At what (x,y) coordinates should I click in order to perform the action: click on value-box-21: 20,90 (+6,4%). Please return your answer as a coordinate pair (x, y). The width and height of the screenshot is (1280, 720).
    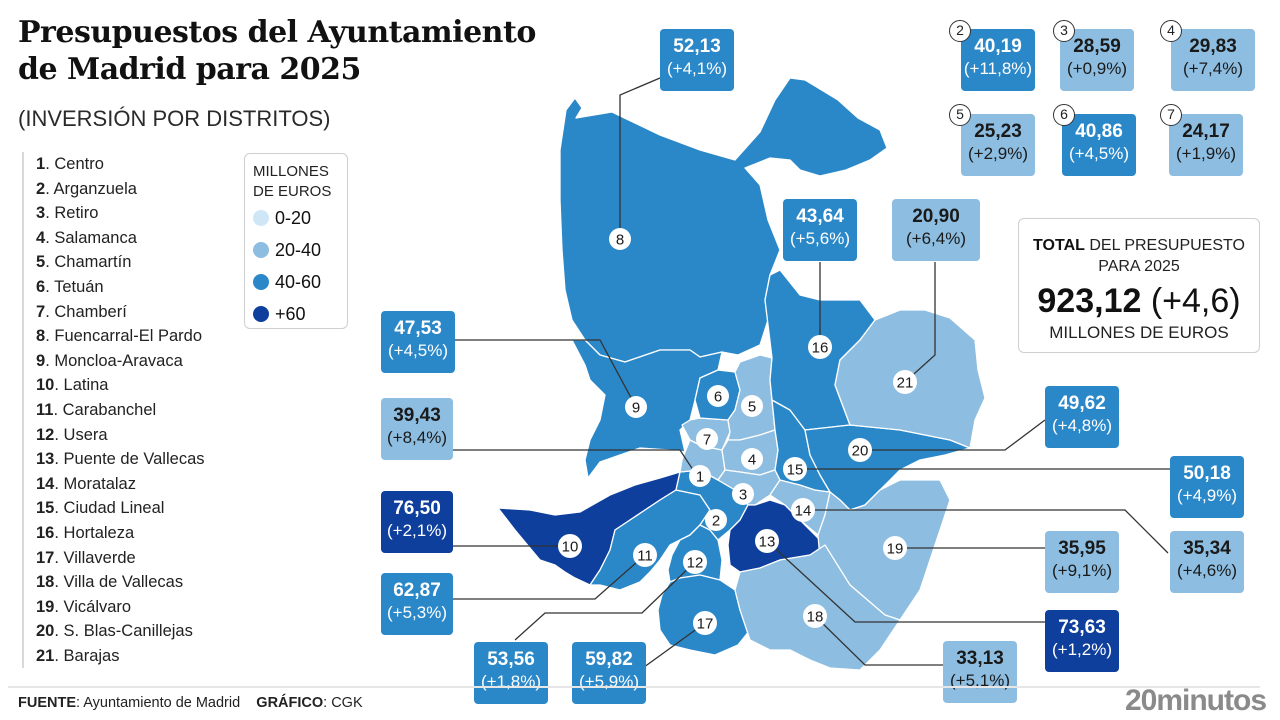
    Looking at the image, I should click on (936, 230).